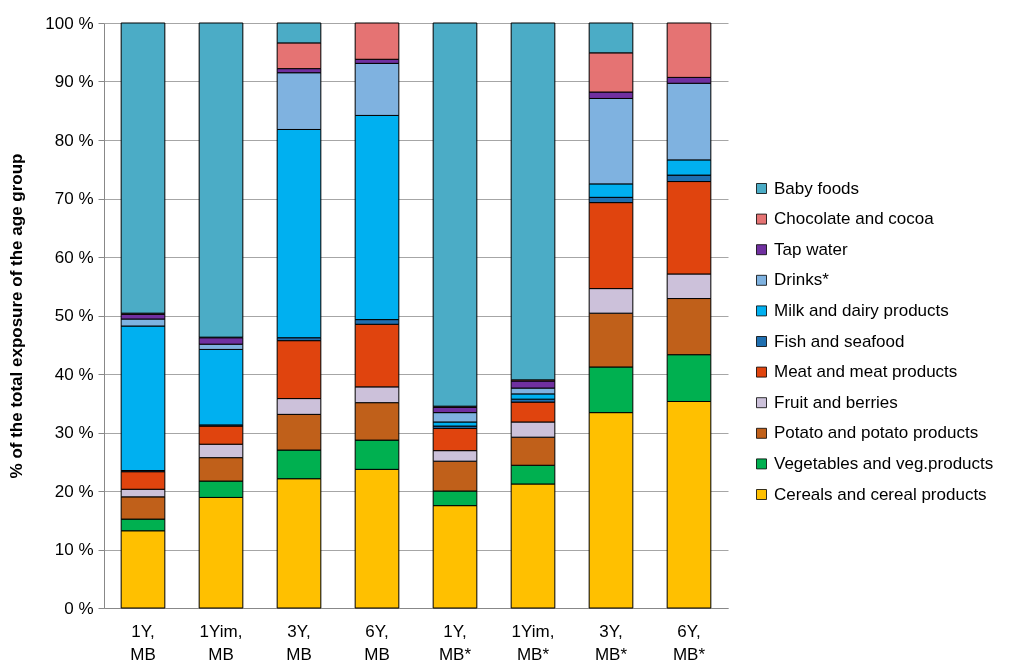 This screenshot has height=670, width=1011. I want to click on x-tick-label: 6Y, MB*, so click(689, 642).